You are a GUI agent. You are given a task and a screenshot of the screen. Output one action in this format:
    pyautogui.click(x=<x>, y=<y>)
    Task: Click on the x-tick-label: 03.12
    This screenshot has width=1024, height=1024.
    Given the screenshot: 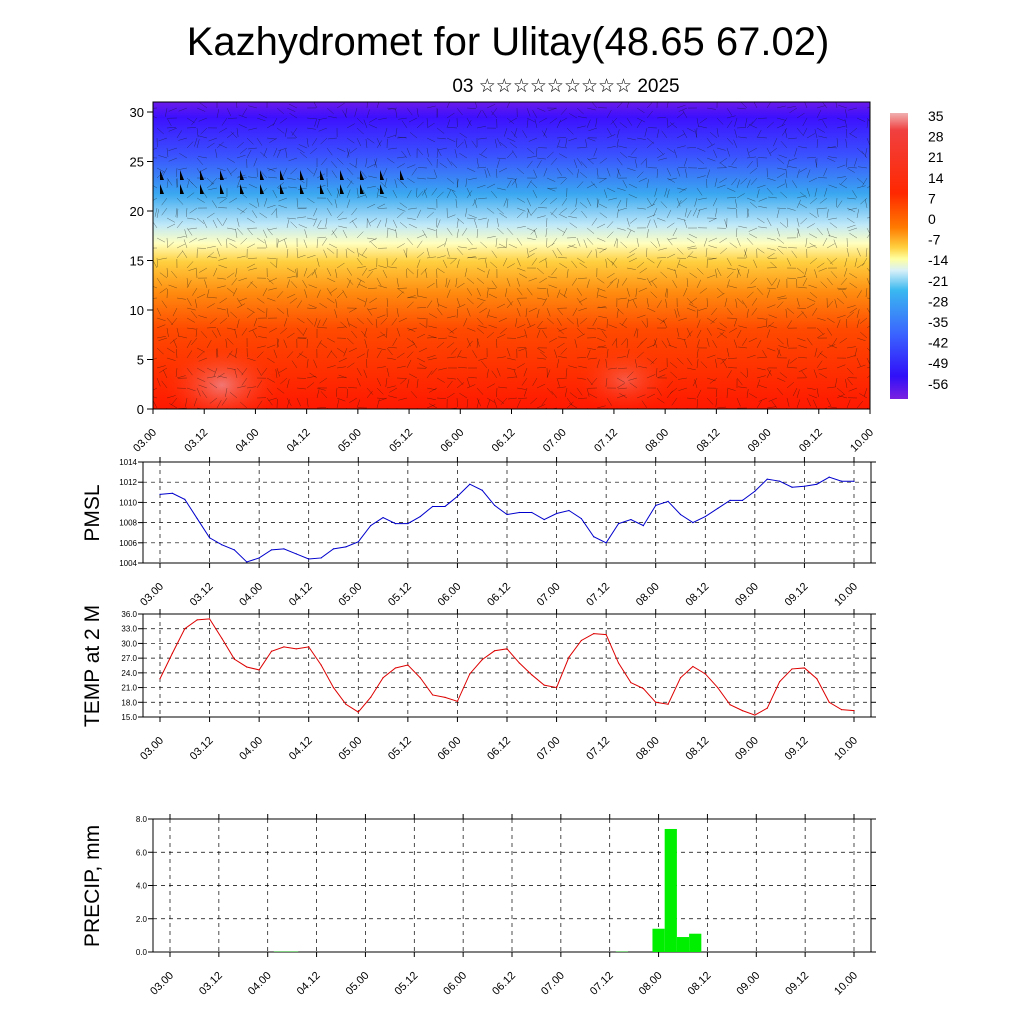 What is the action you would take?
    pyautogui.click(x=202, y=595)
    